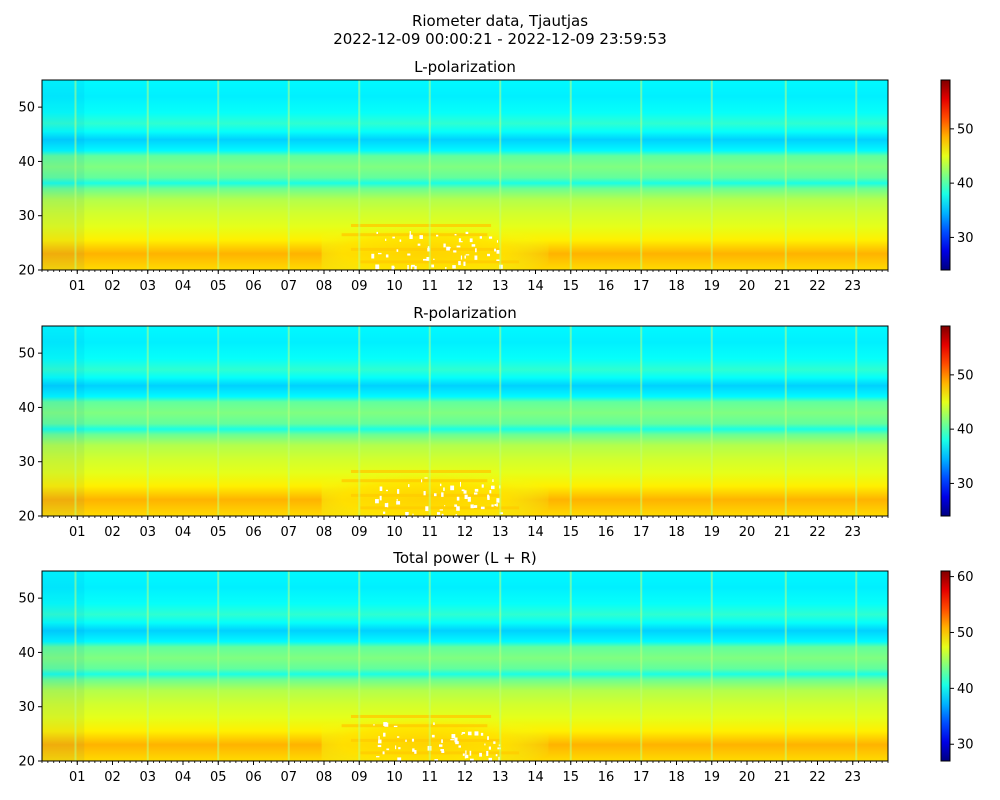 The height and width of the screenshot is (800, 1000). I want to click on x-tick-label: 07, so click(288, 777).